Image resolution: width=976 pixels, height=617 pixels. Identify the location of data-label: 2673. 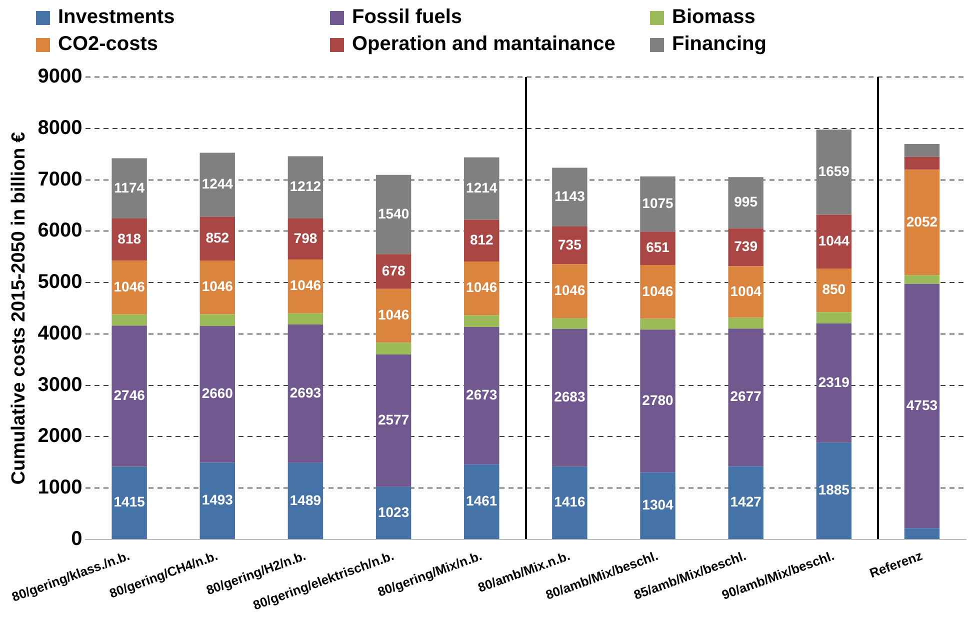
(482, 394).